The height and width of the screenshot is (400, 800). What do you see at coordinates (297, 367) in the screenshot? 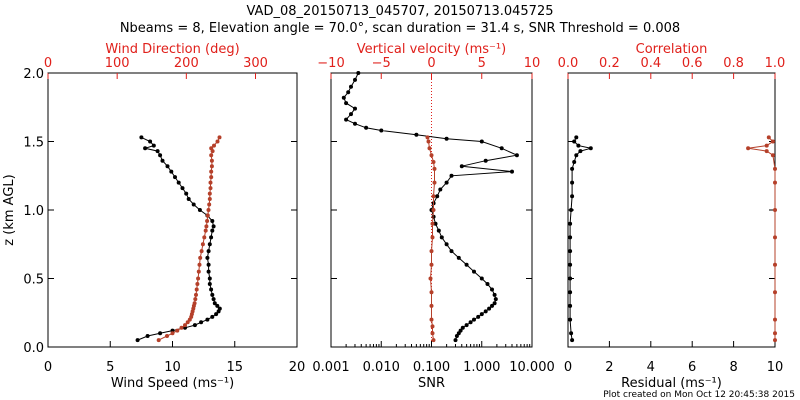
I see `x-tick-label: 20` at bounding box center [297, 367].